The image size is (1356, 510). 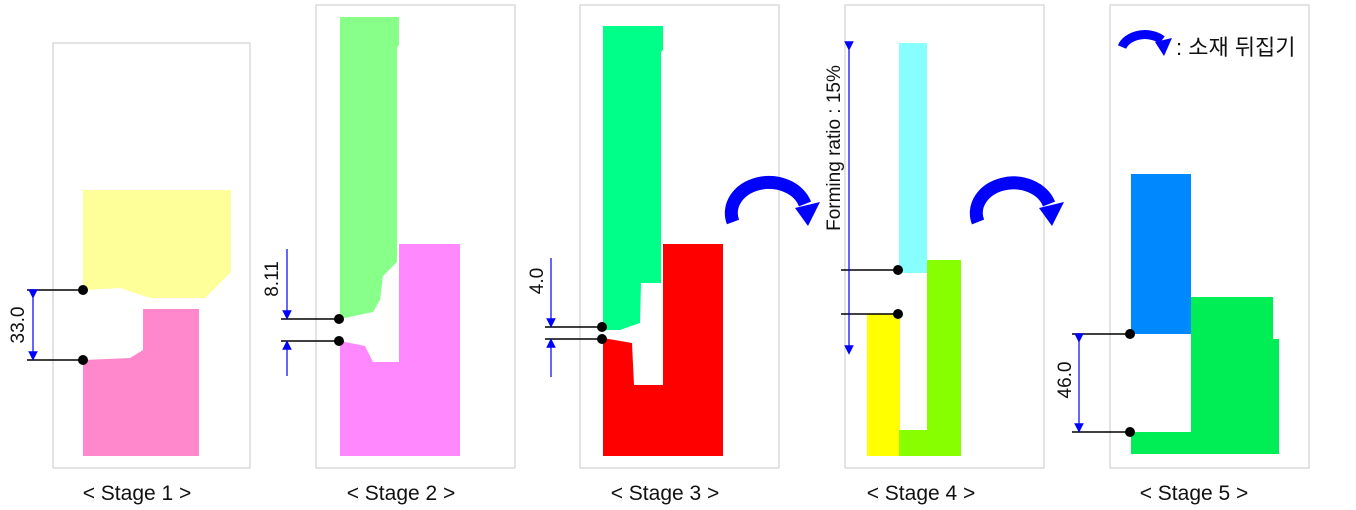 What do you see at coordinates (921, 493) in the screenshot?
I see `stage-4-caption: < Stage 4 >` at bounding box center [921, 493].